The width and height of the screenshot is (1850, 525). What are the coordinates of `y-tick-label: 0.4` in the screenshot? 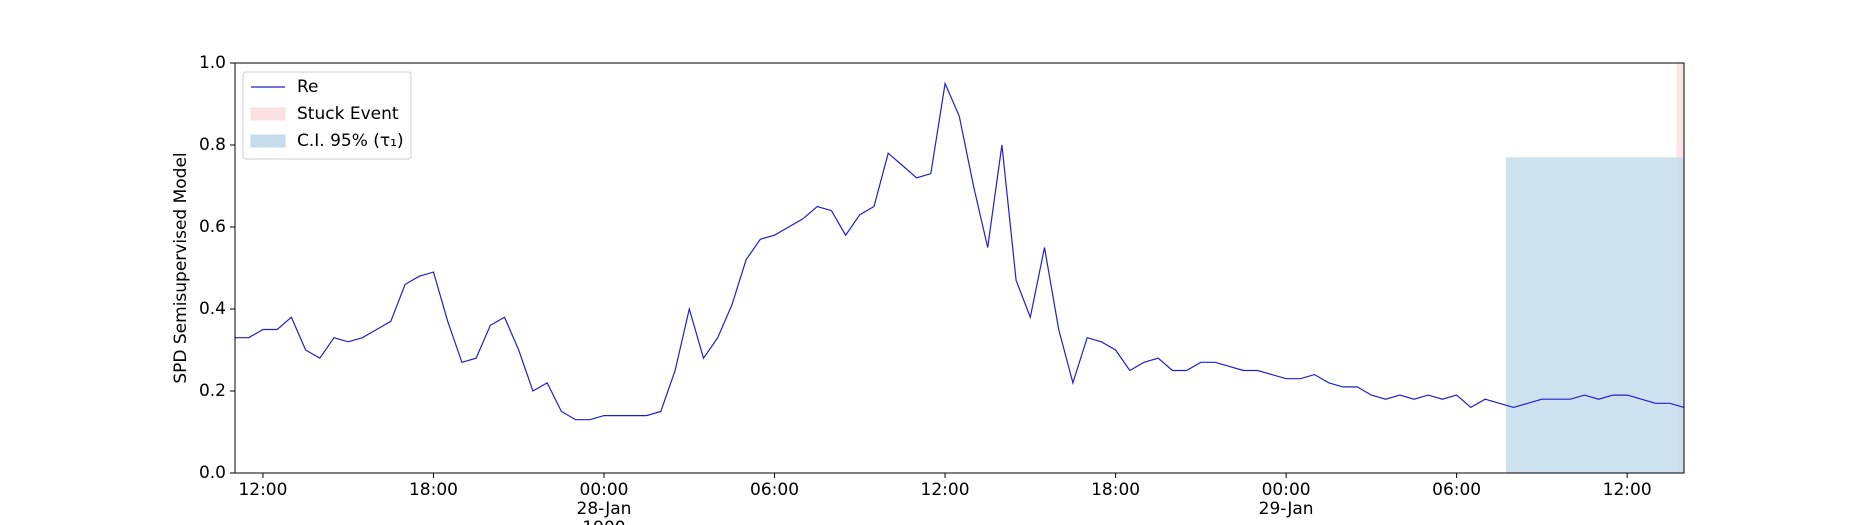 It's located at (212, 309).